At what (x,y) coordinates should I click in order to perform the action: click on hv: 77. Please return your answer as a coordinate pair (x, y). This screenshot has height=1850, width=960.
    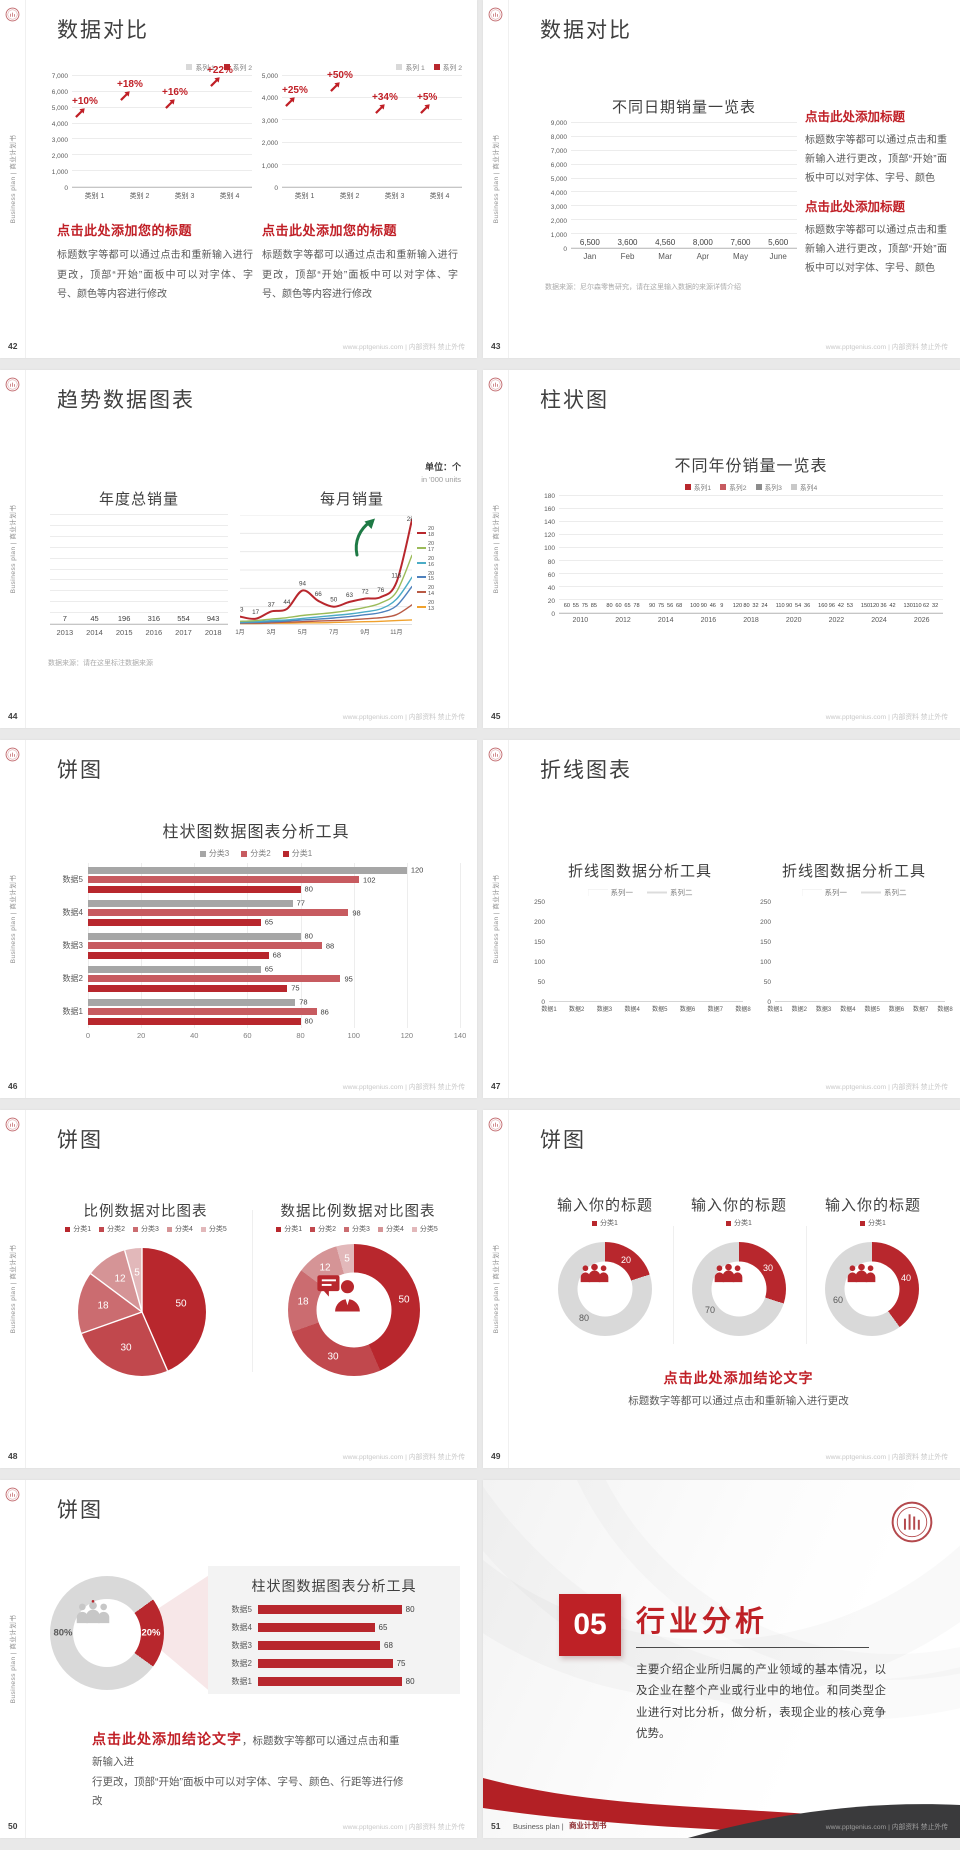
    Looking at the image, I should click on (300, 903).